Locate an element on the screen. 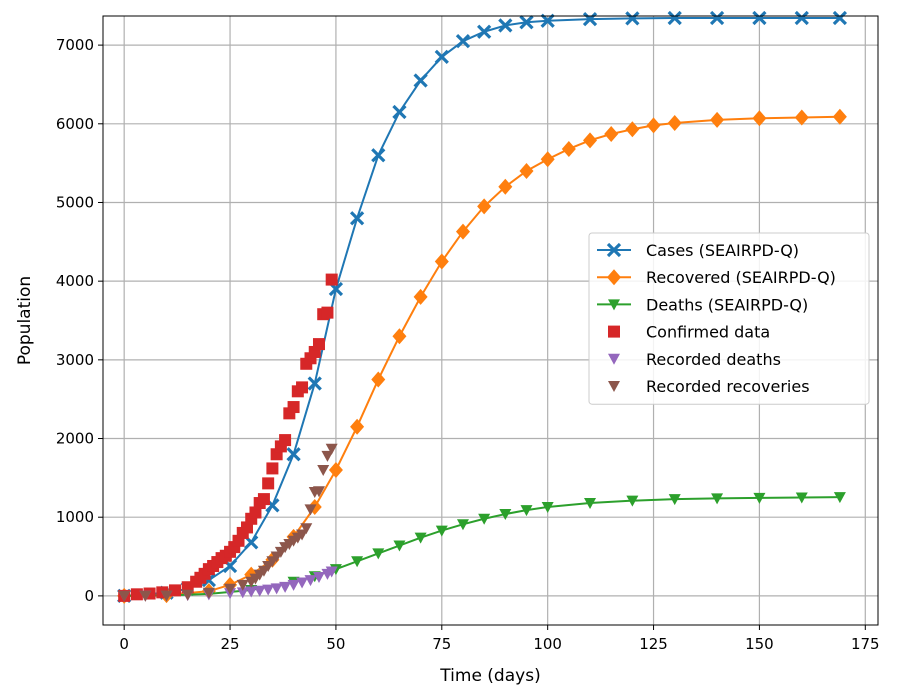 Image resolution: width=900 pixels, height=700 pixels. legend-item: Deaths (SEAIRPD-Q) is located at coordinates (702, 304).